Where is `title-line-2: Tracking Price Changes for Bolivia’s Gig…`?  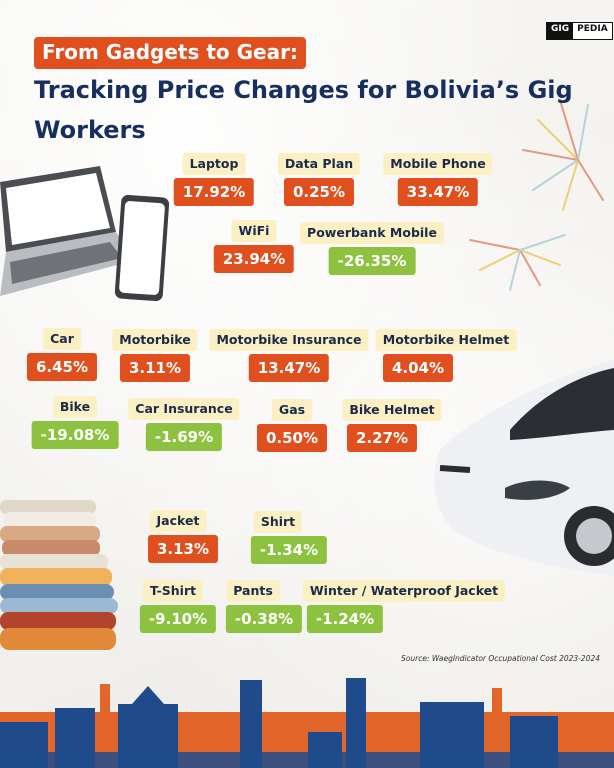
title-line-2: Tracking Price Changes for Bolivia’s Gig… is located at coordinates (303, 110).